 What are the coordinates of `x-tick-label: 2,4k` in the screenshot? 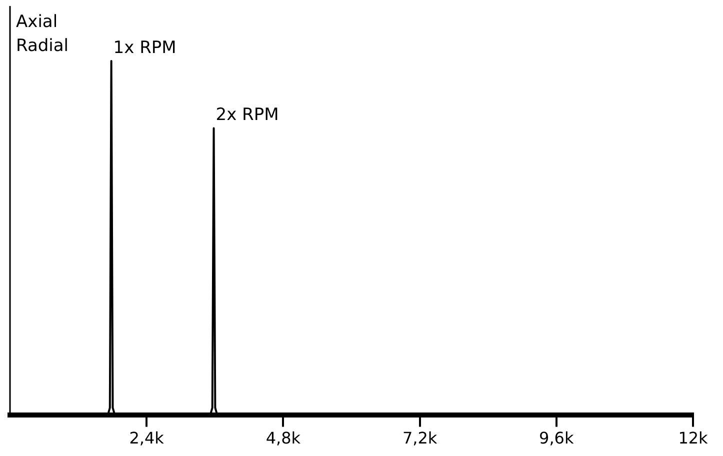 It's located at (147, 438).